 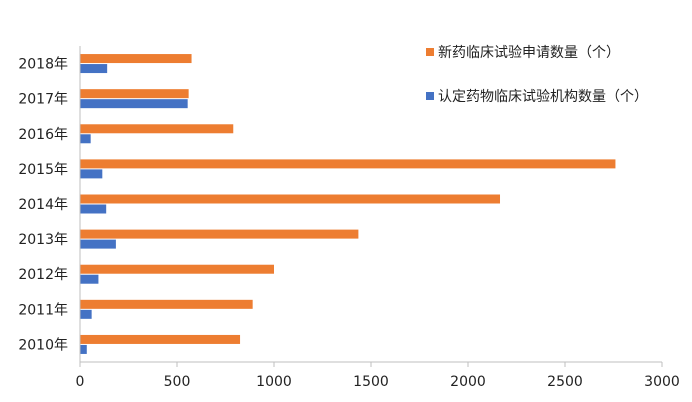 I want to click on x-tick-label: 2500, so click(x=565, y=382).